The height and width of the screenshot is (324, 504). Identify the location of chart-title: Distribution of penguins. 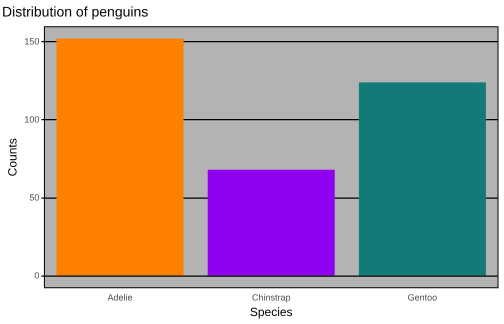
(75, 11).